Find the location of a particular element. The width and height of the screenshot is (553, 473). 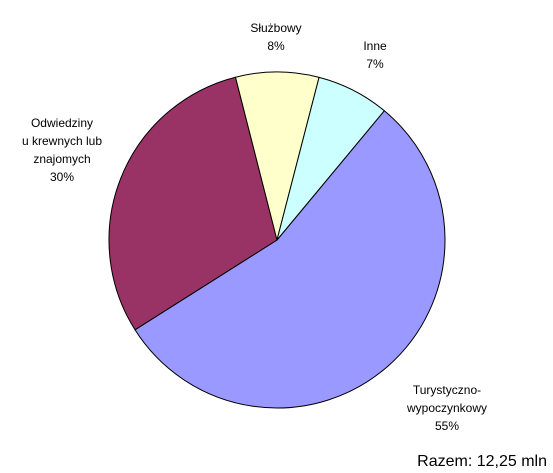

slice-label: Inne is located at coordinates (375, 46).